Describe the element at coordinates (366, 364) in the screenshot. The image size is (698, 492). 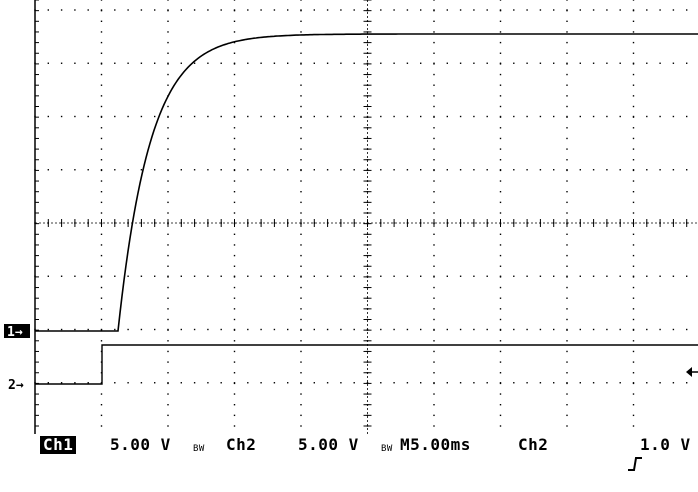
I see `ch2-trace` at that location.